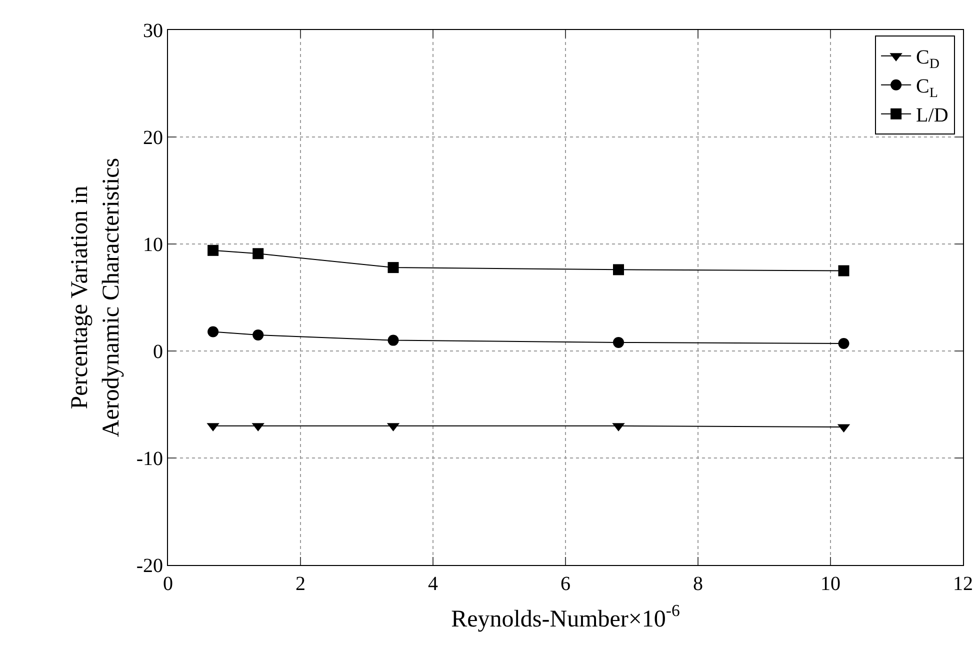 The width and height of the screenshot is (980, 662). What do you see at coordinates (153, 245) in the screenshot?
I see `y-tick-label: 10` at bounding box center [153, 245].